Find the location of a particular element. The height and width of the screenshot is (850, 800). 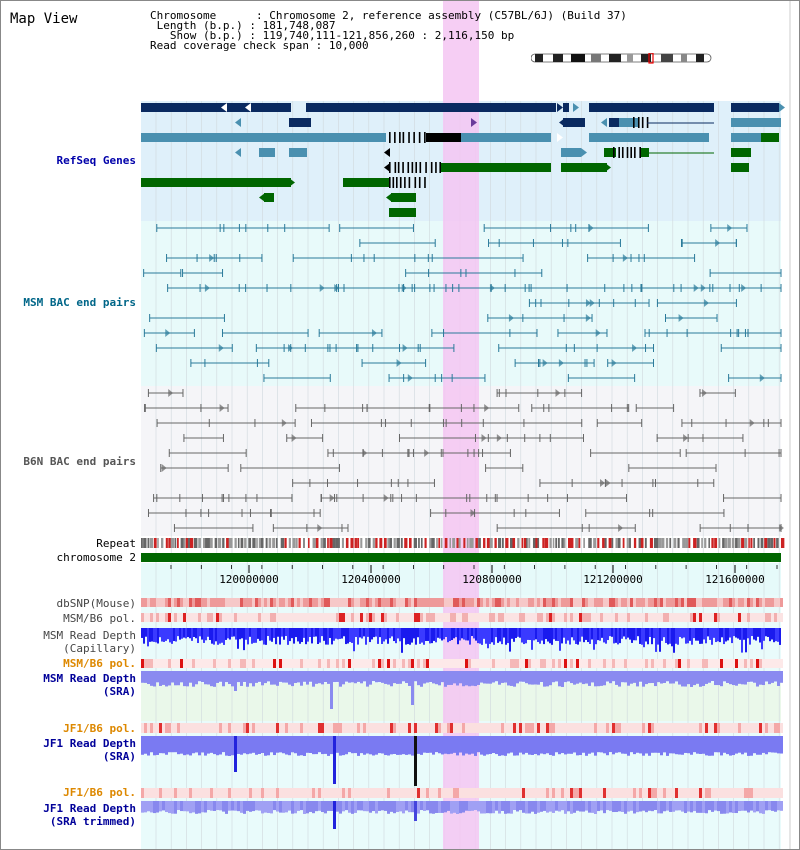

track-label-refseq: RefSeq Genes is located at coordinates (96, 160).